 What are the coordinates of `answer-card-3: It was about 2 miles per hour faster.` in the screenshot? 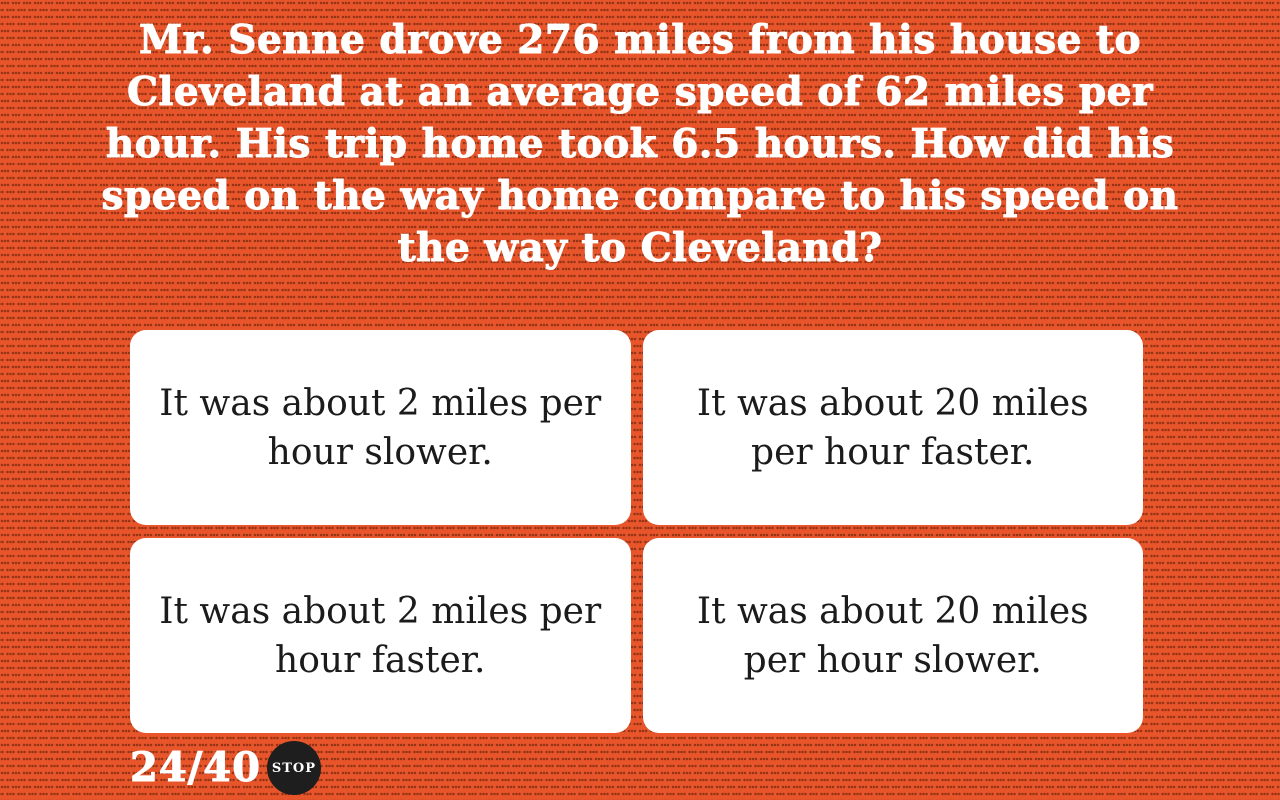 It's located at (380, 635).